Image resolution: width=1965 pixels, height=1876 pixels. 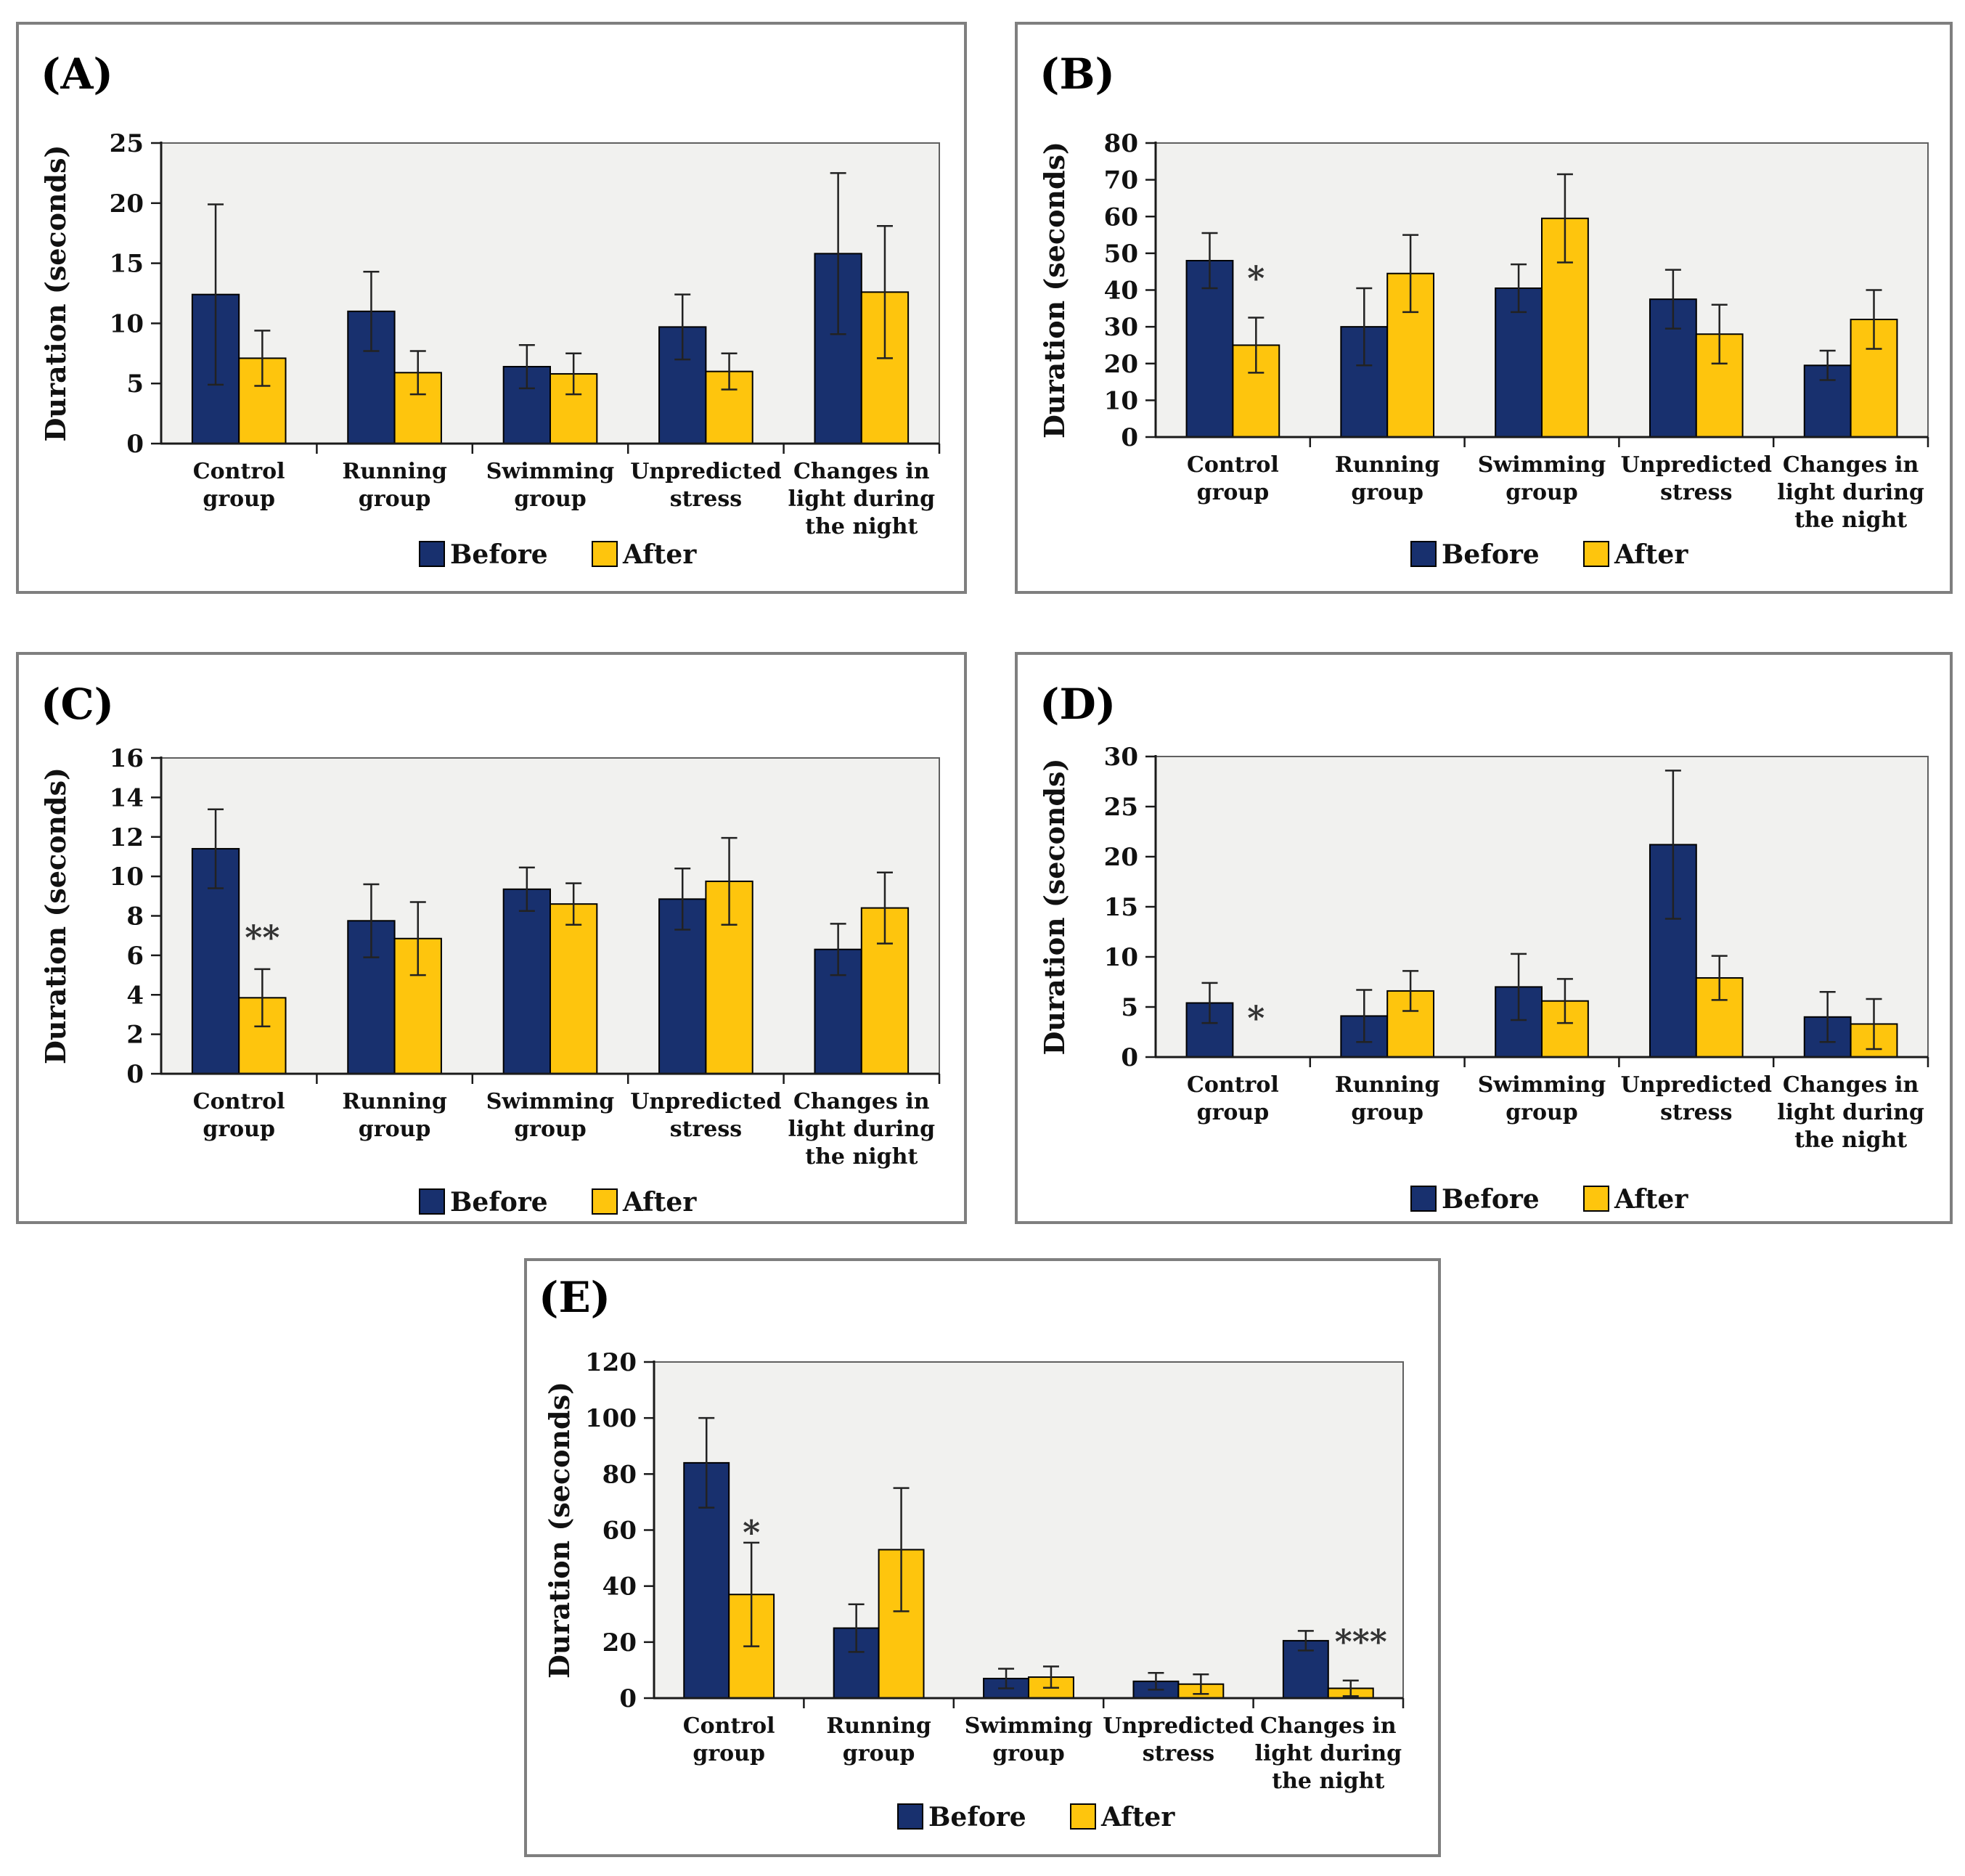 I want to click on significance-asterisk: **, so click(x=262, y=938).